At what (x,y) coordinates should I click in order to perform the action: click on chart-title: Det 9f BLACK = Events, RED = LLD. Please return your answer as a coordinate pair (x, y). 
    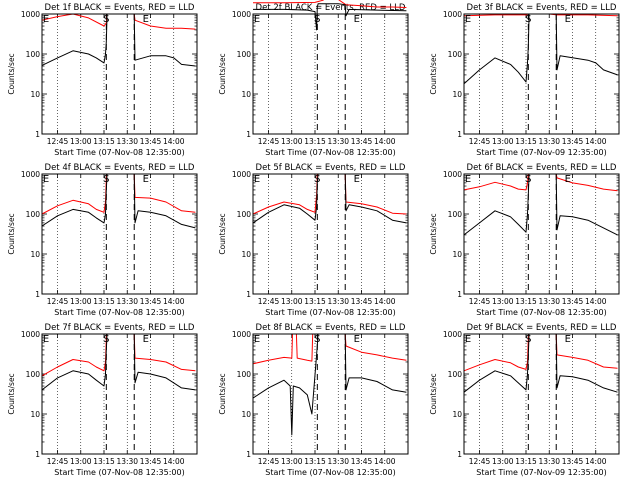
    Looking at the image, I should click on (542, 328).